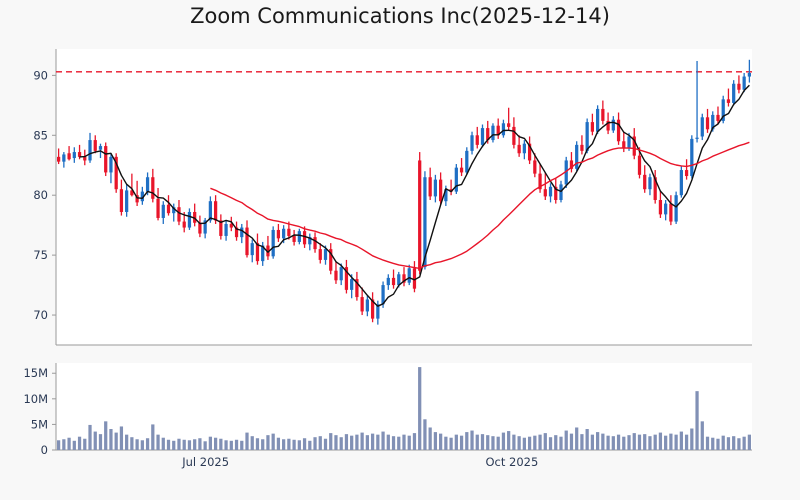 This screenshot has width=800, height=500. What do you see at coordinates (35, 373) in the screenshot?
I see `volume-tick-label: 15M` at bounding box center [35, 373].